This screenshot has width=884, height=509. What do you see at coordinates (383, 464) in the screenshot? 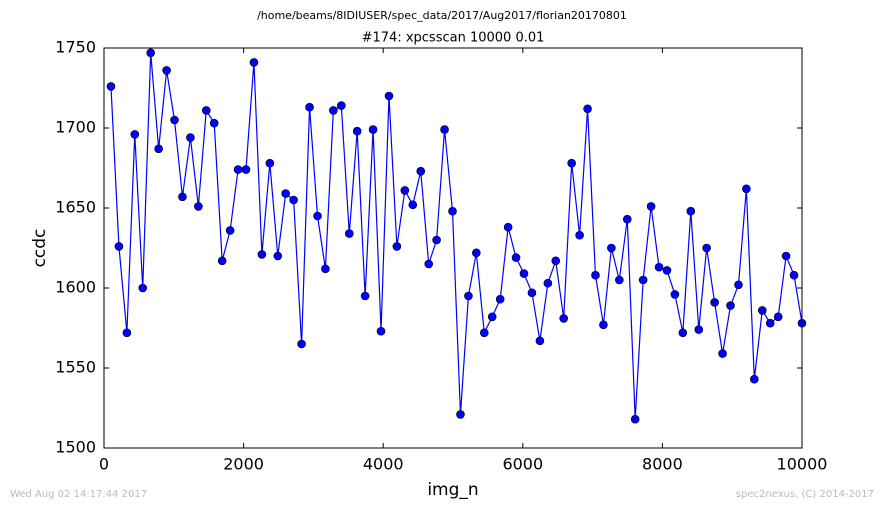
I see `x-tick-label: 4000` at bounding box center [383, 464].